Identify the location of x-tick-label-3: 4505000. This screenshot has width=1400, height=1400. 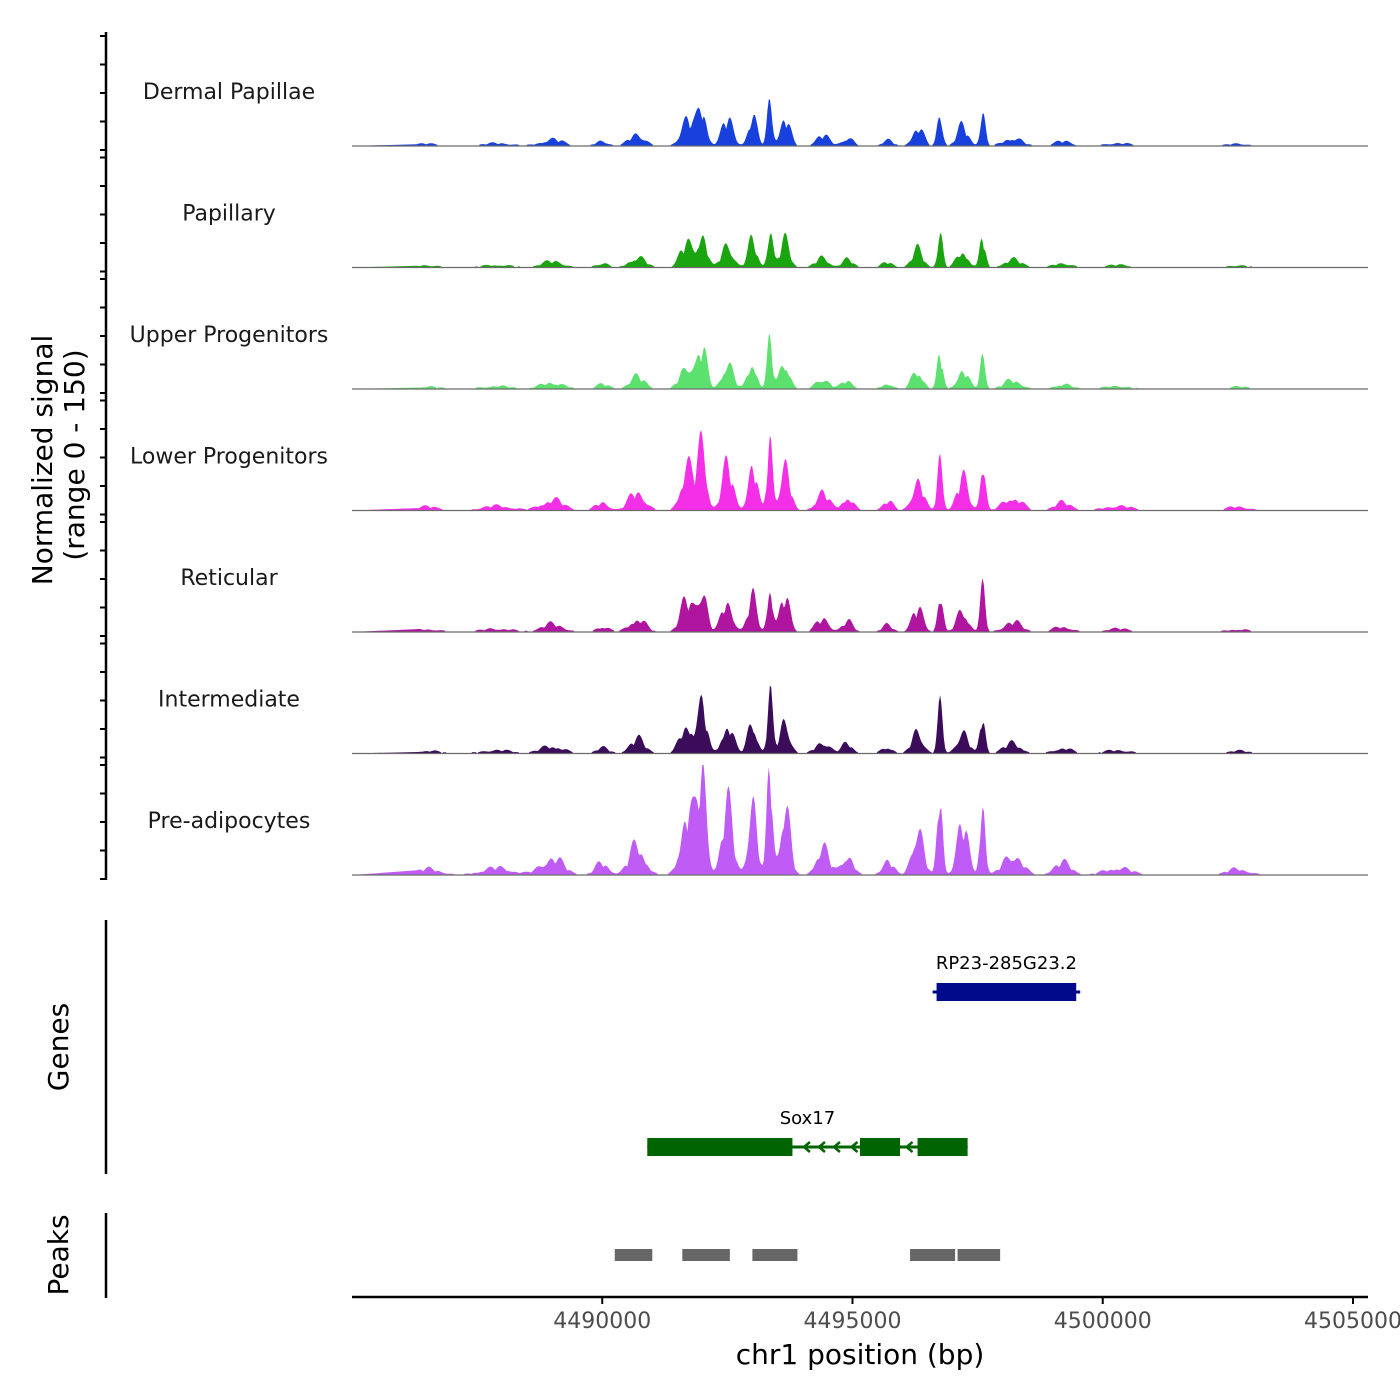
(1352, 1321).